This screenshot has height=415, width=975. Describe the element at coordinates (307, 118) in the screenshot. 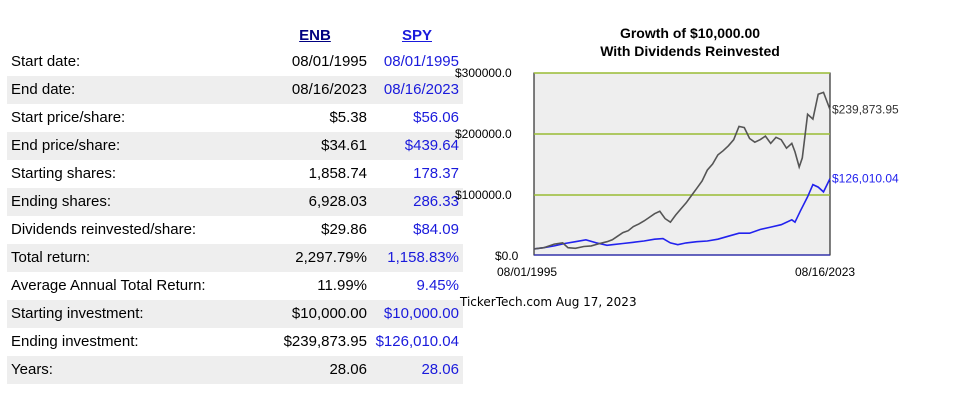

I see `enb-value: $5.38` at that location.